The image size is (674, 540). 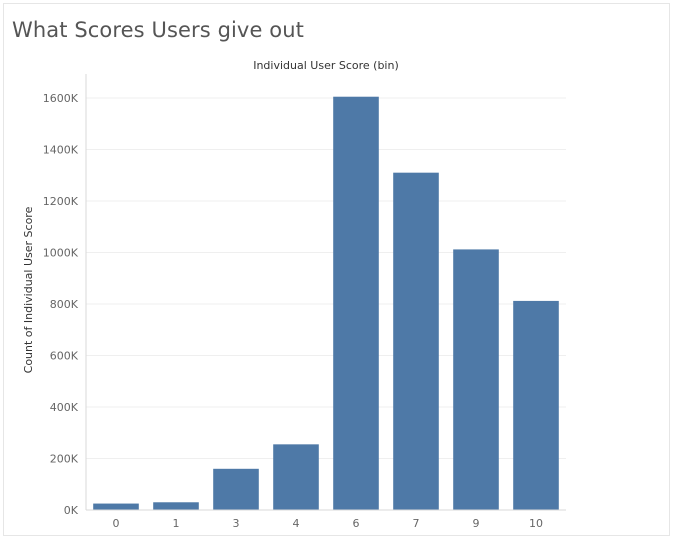 I want to click on x-tick-label: 0, so click(x=116, y=523).